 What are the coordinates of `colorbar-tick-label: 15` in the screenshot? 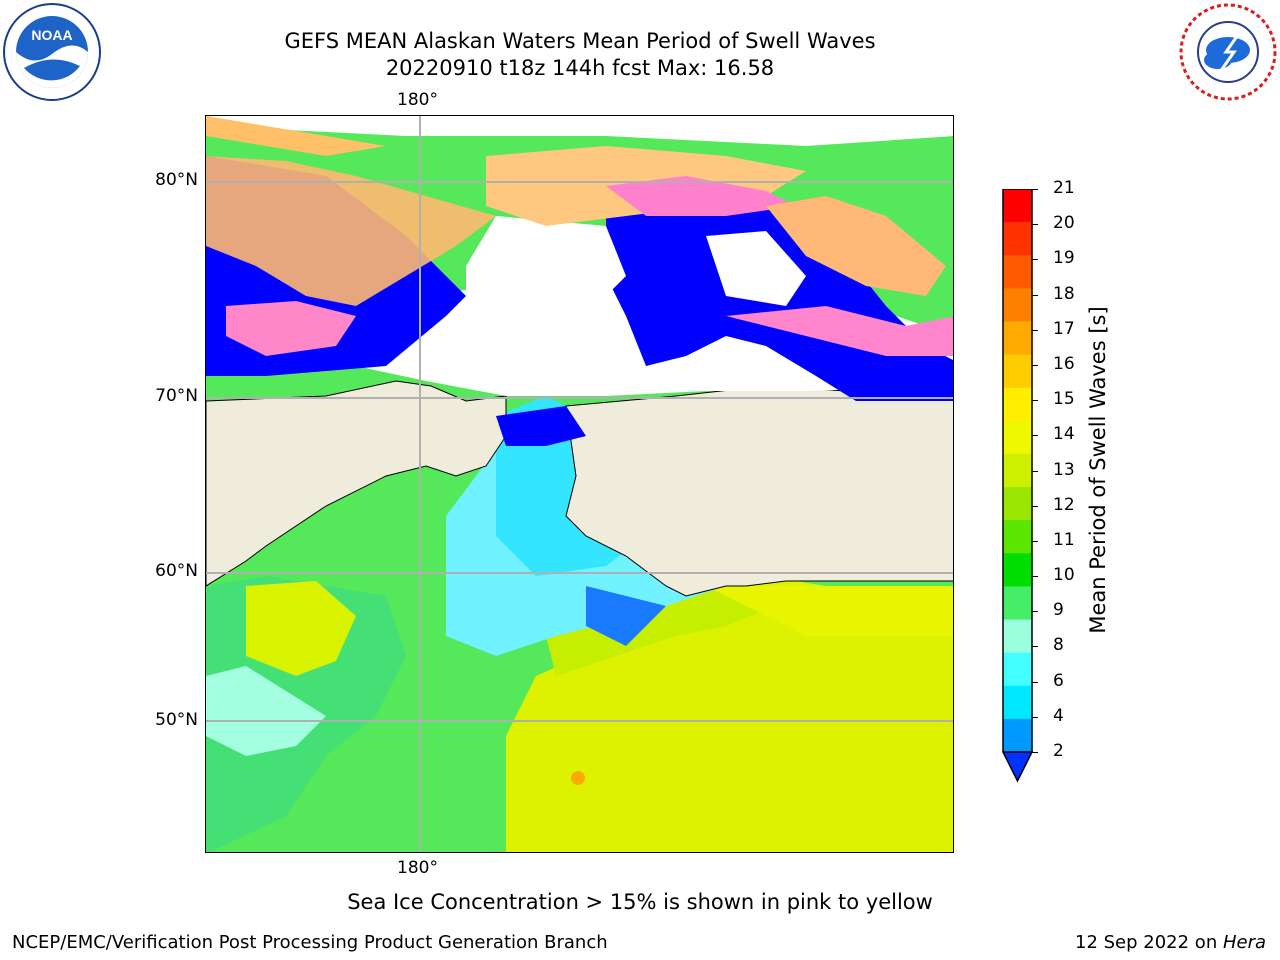 It's located at (1064, 399).